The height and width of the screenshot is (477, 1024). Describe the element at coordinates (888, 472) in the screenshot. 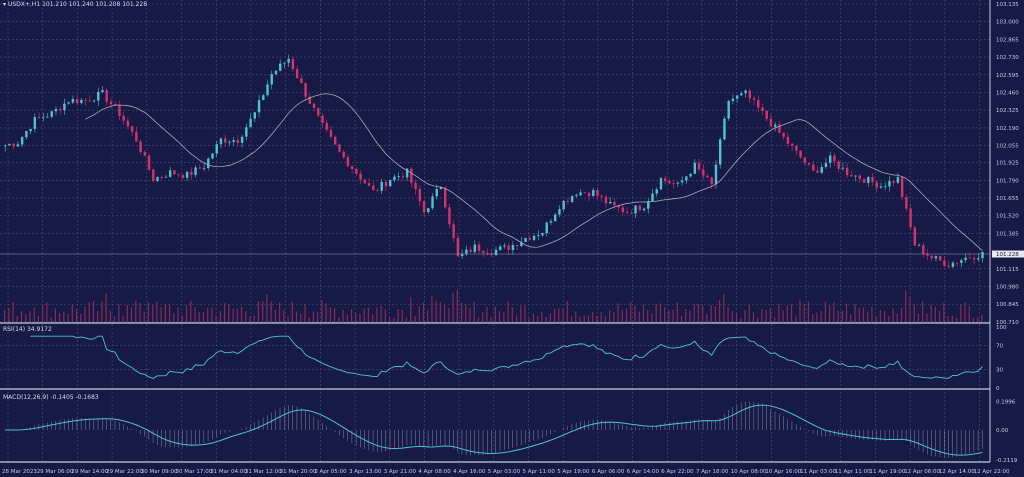

I see `time-tick-label: 11 Apr 19:00` at that location.